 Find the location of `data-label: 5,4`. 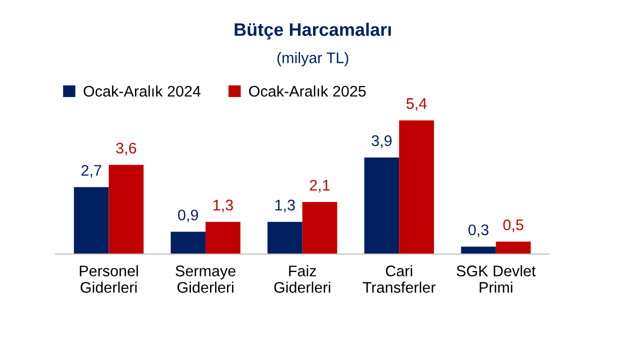

data-label: 5,4 is located at coordinates (416, 104).